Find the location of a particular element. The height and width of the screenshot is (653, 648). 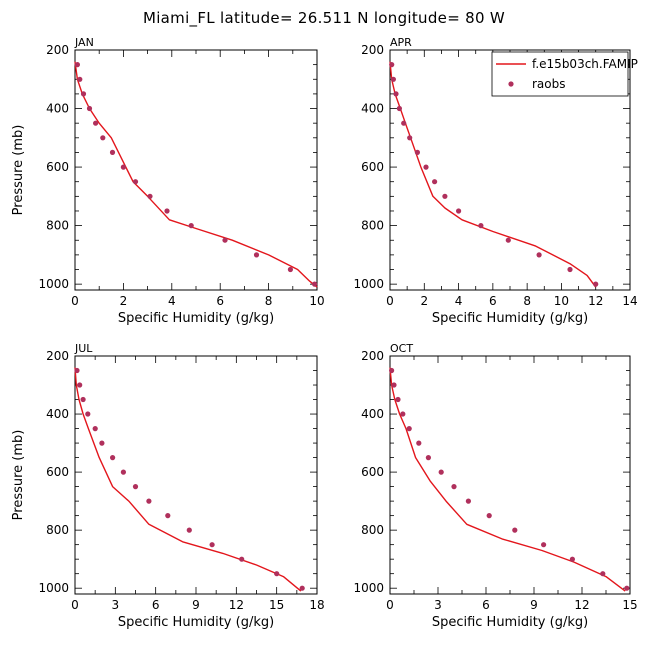

panel-title: APR is located at coordinates (401, 42).